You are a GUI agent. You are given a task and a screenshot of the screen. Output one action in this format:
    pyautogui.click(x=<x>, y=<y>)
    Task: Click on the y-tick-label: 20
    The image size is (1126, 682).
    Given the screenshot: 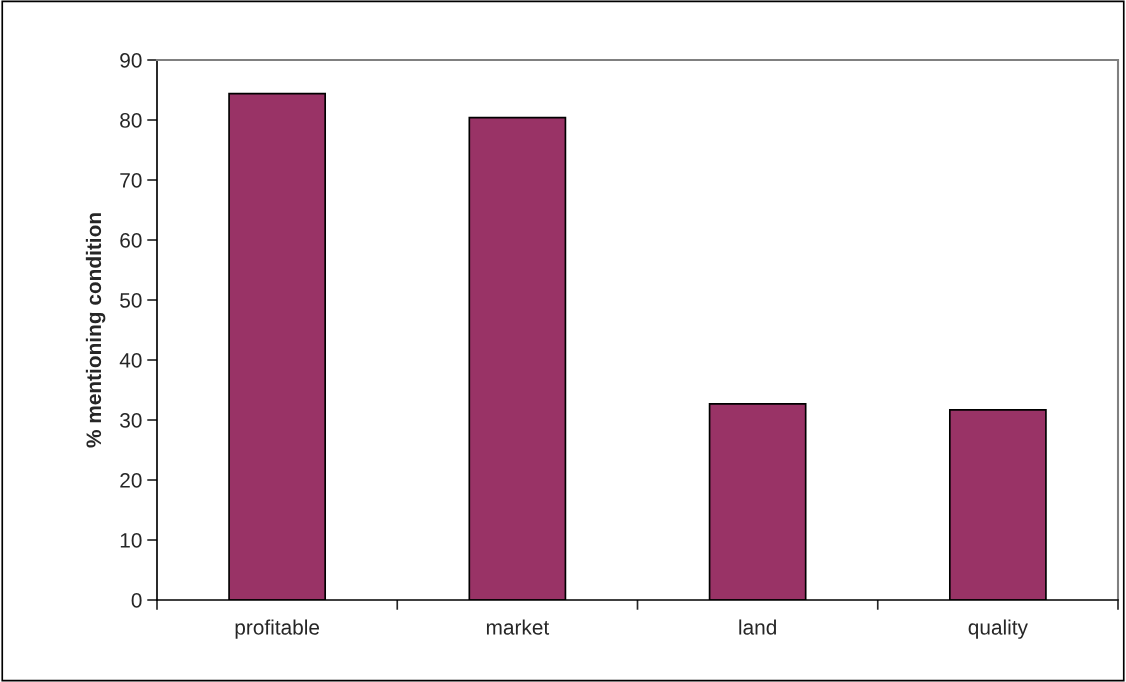 What is the action you would take?
    pyautogui.click(x=131, y=480)
    